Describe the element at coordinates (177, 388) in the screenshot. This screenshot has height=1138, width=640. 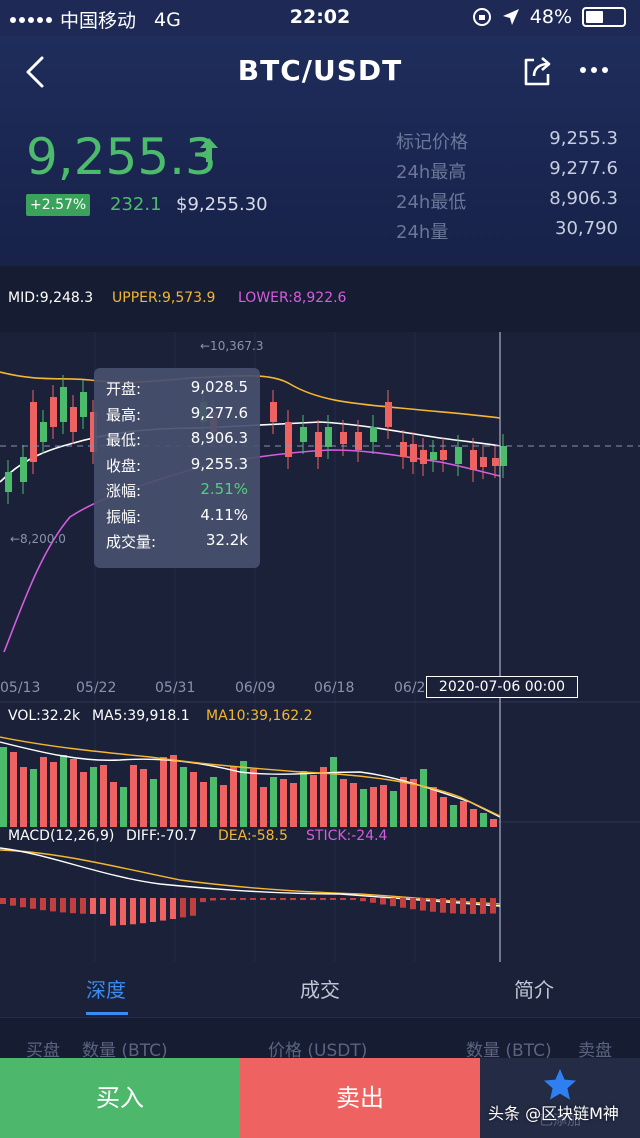
I see `tooltip-open: 开盘: 9,028.5` at that location.